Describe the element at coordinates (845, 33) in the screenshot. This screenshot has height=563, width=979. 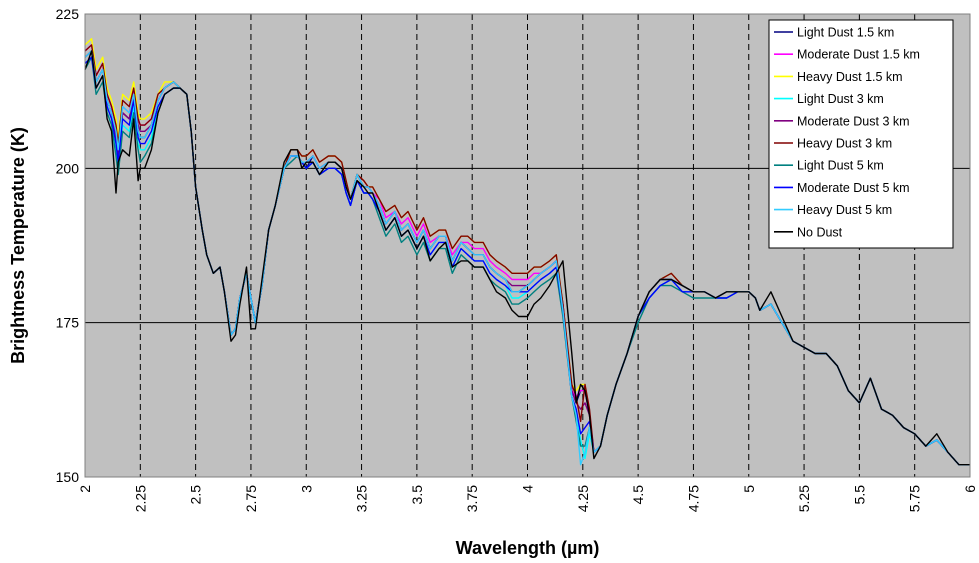
I see `legend-label: Light Dust 1.5 km` at that location.